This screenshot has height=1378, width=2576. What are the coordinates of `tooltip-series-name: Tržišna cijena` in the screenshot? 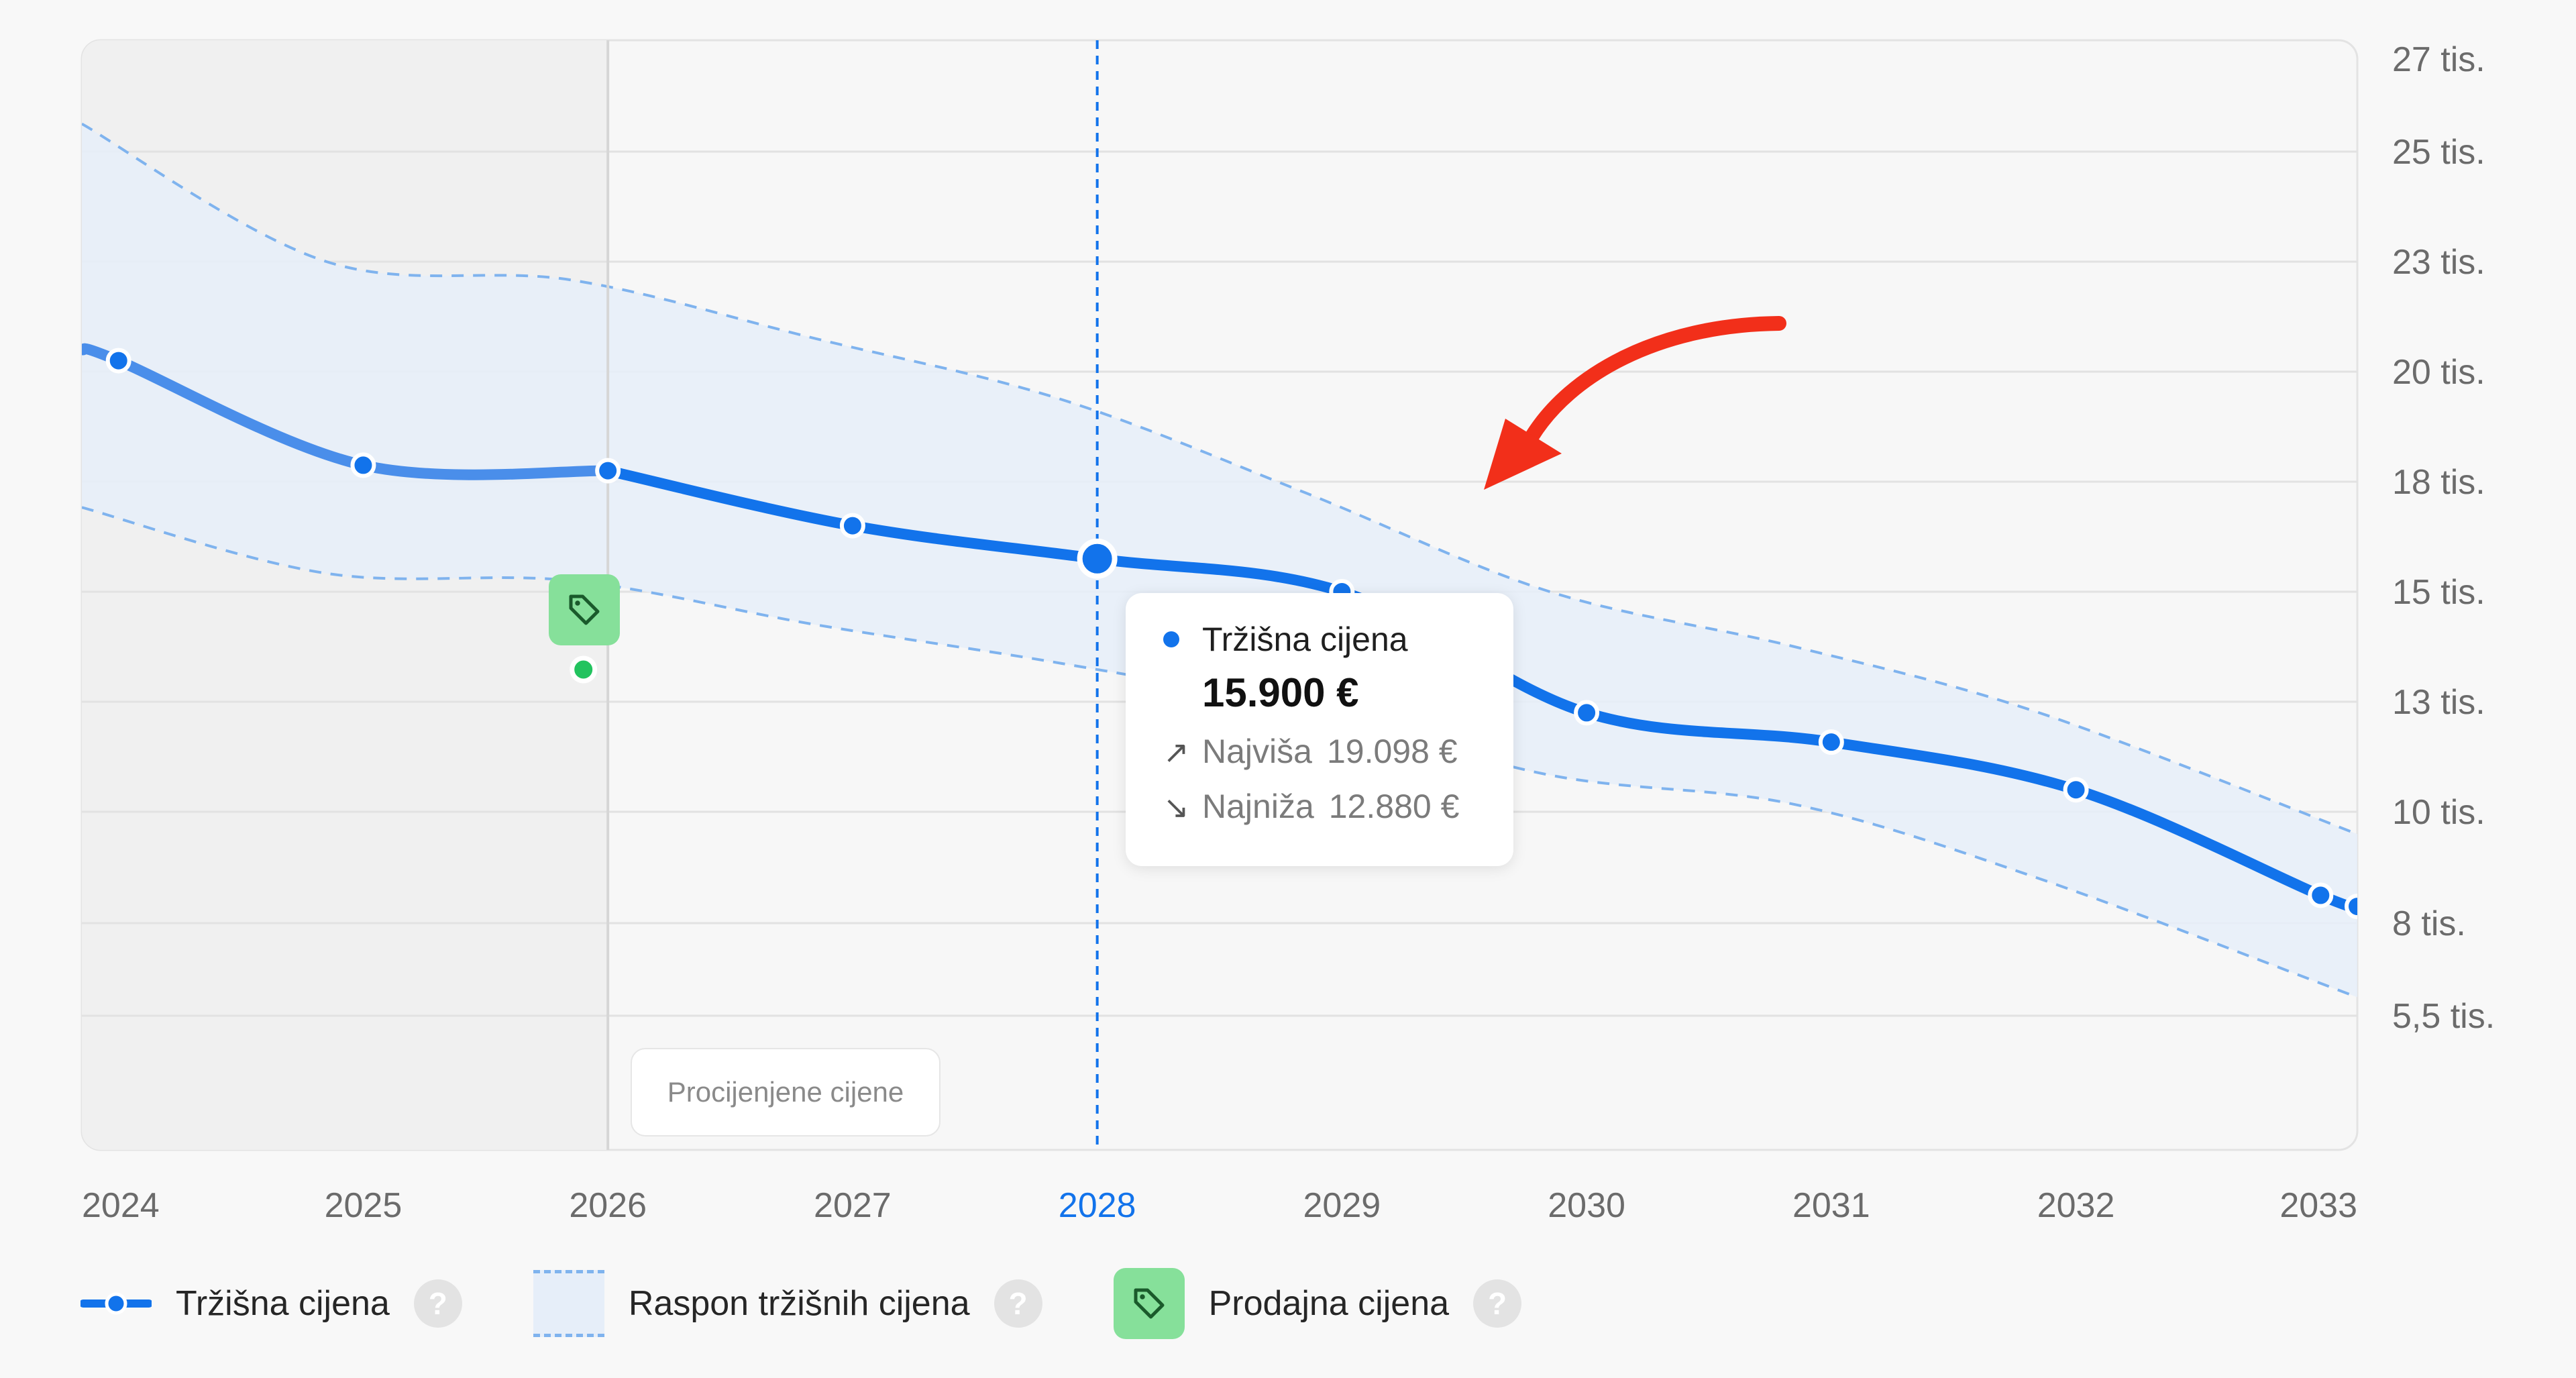 It's located at (1305, 639).